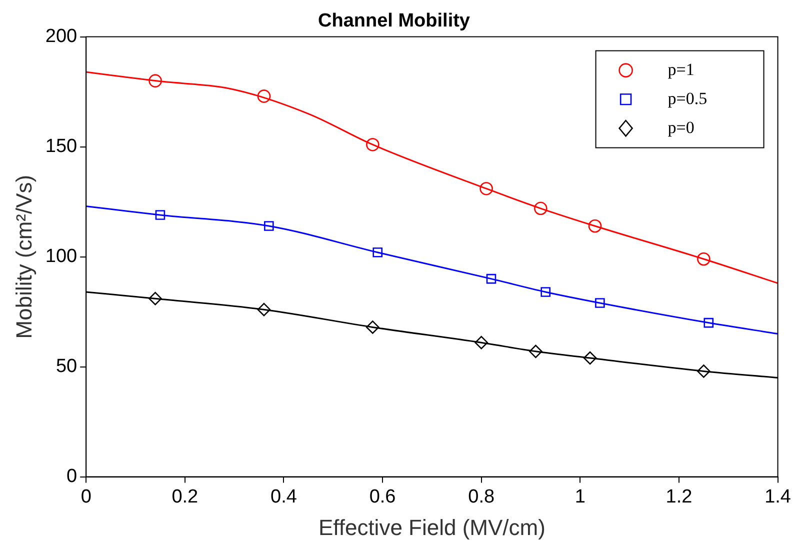 This screenshot has width=802, height=554. Describe the element at coordinates (681, 127) in the screenshot. I see `legend-label: p=0` at that location.